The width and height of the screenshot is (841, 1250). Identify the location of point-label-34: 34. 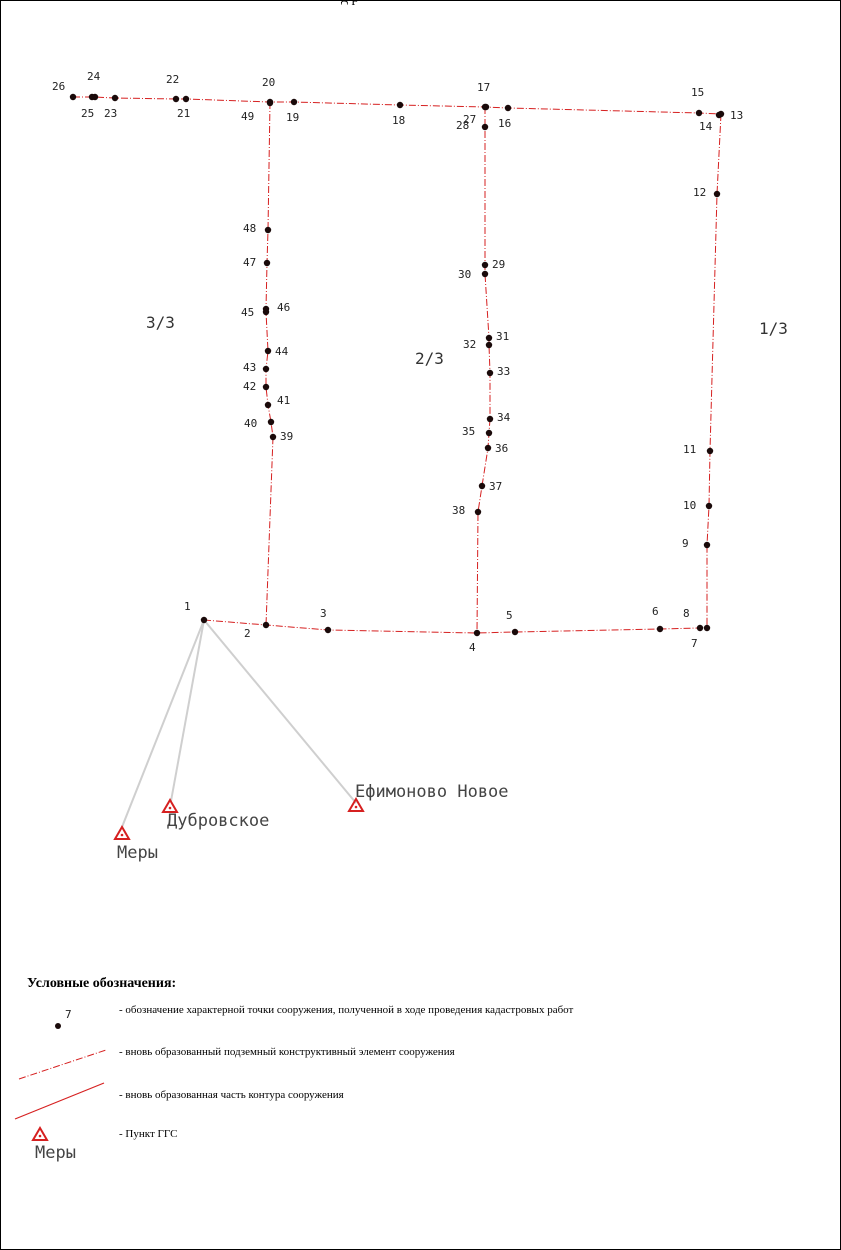
(504, 417).